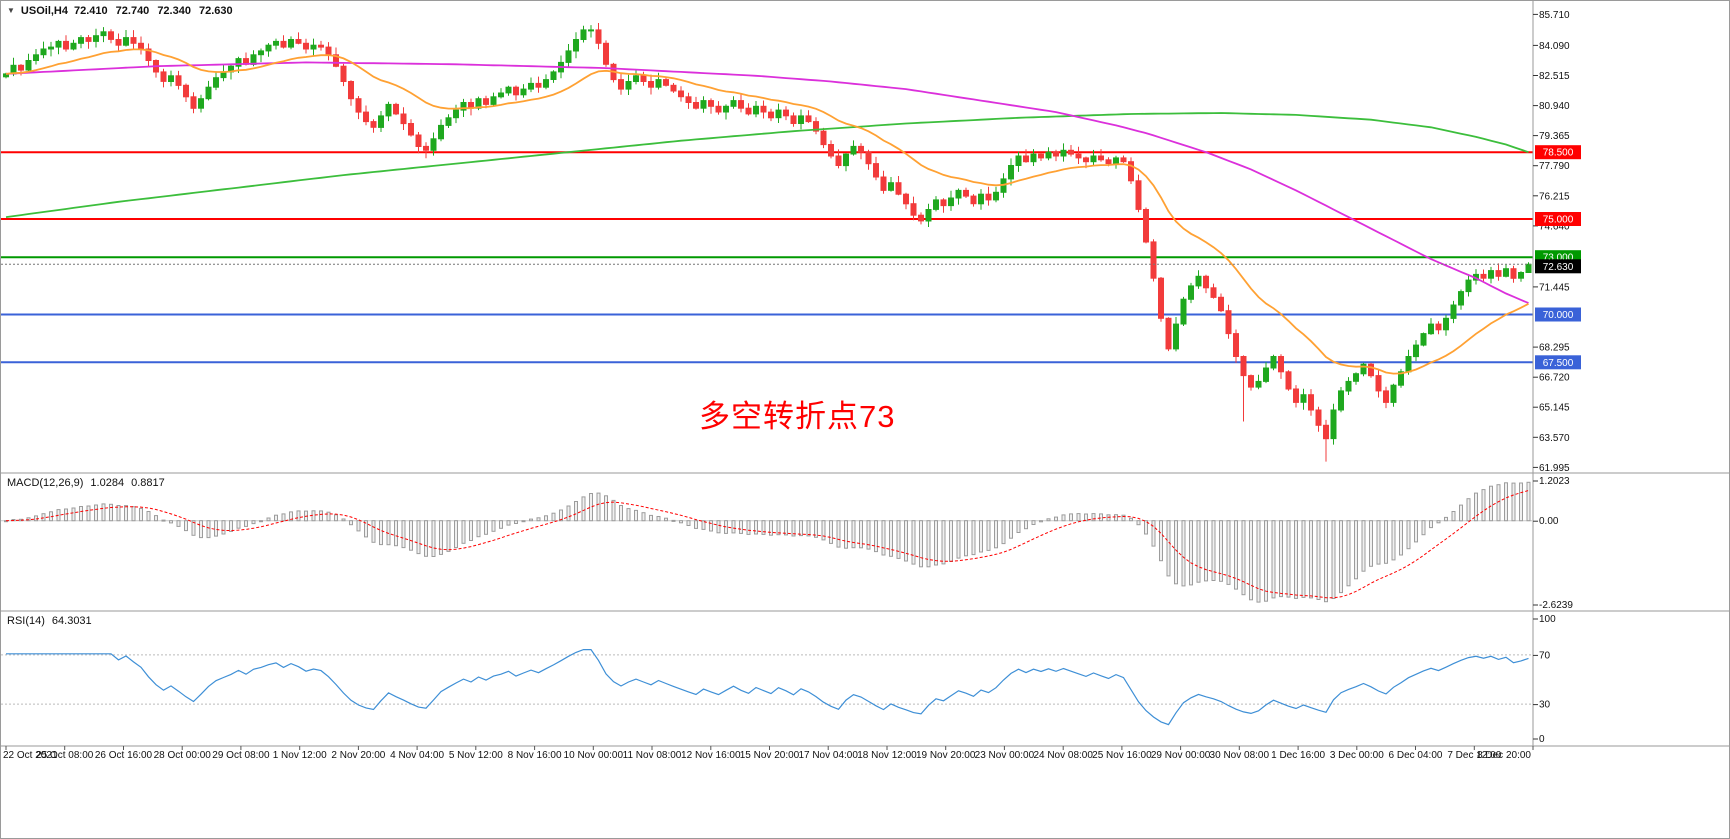  Describe the element at coordinates (1545, 655) in the screenshot. I see `rsi-axis-label: 70` at that location.